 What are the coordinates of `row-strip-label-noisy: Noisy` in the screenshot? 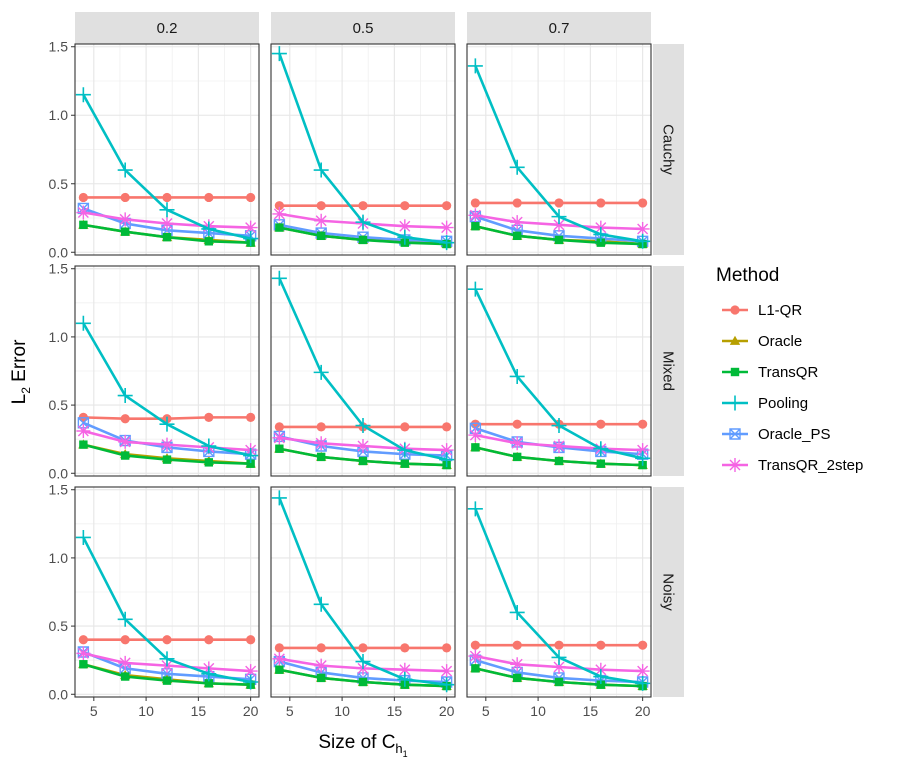 It's located at (668, 592).